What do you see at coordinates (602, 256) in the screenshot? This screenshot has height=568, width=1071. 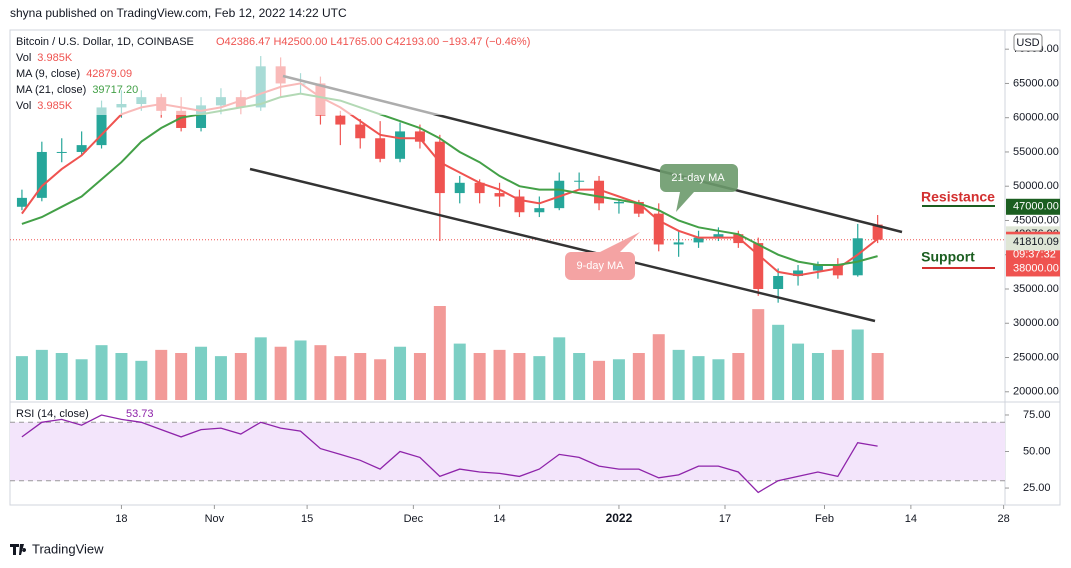 I see `ma9-callout` at bounding box center [602, 256].